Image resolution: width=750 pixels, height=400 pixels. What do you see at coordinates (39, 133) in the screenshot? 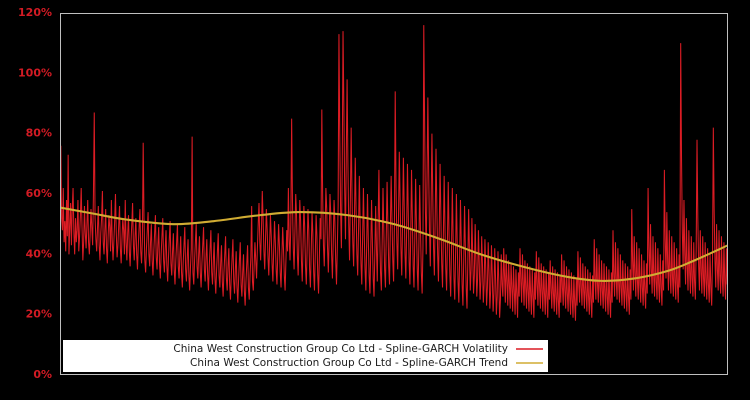
I see `y-axis-tick-label: 80%` at bounding box center [39, 133].